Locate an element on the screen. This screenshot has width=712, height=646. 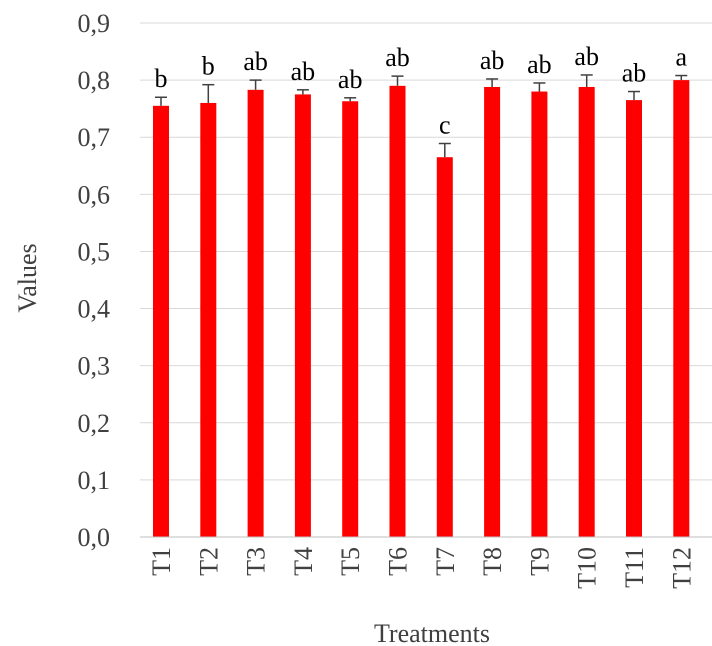
error-bar-t7 is located at coordinates (445, 151).